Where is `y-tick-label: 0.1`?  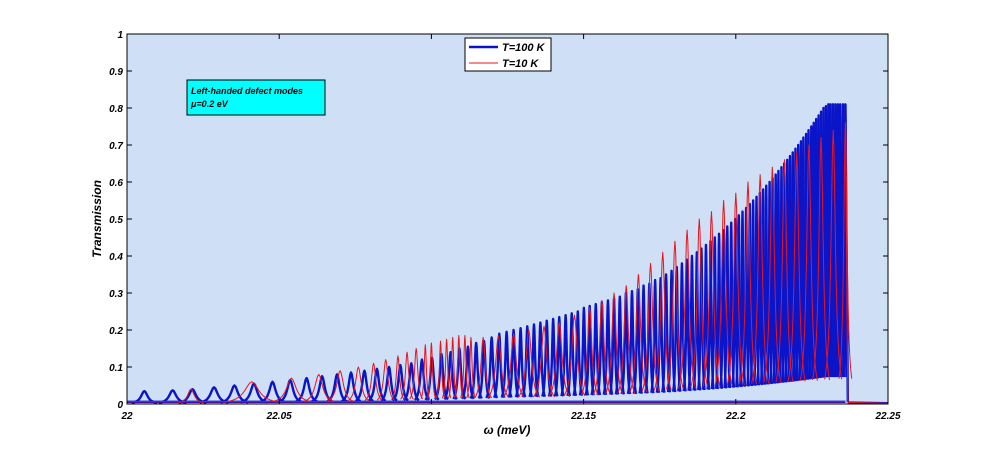
y-tick-label: 0.1 is located at coordinates (116, 368).